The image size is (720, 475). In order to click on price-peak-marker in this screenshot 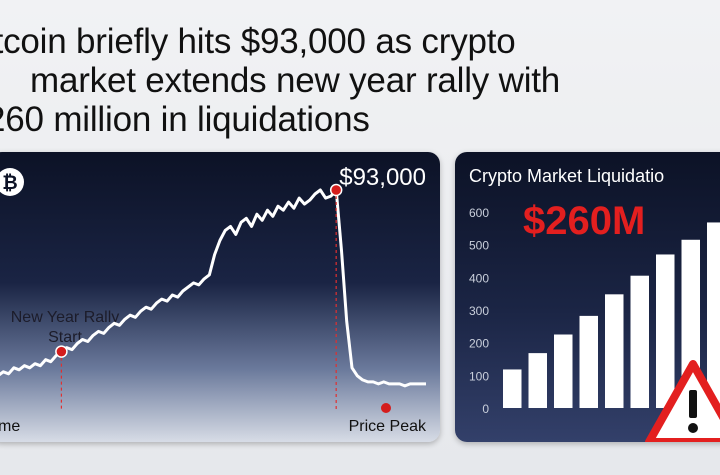, I will do `click(336, 190)`.